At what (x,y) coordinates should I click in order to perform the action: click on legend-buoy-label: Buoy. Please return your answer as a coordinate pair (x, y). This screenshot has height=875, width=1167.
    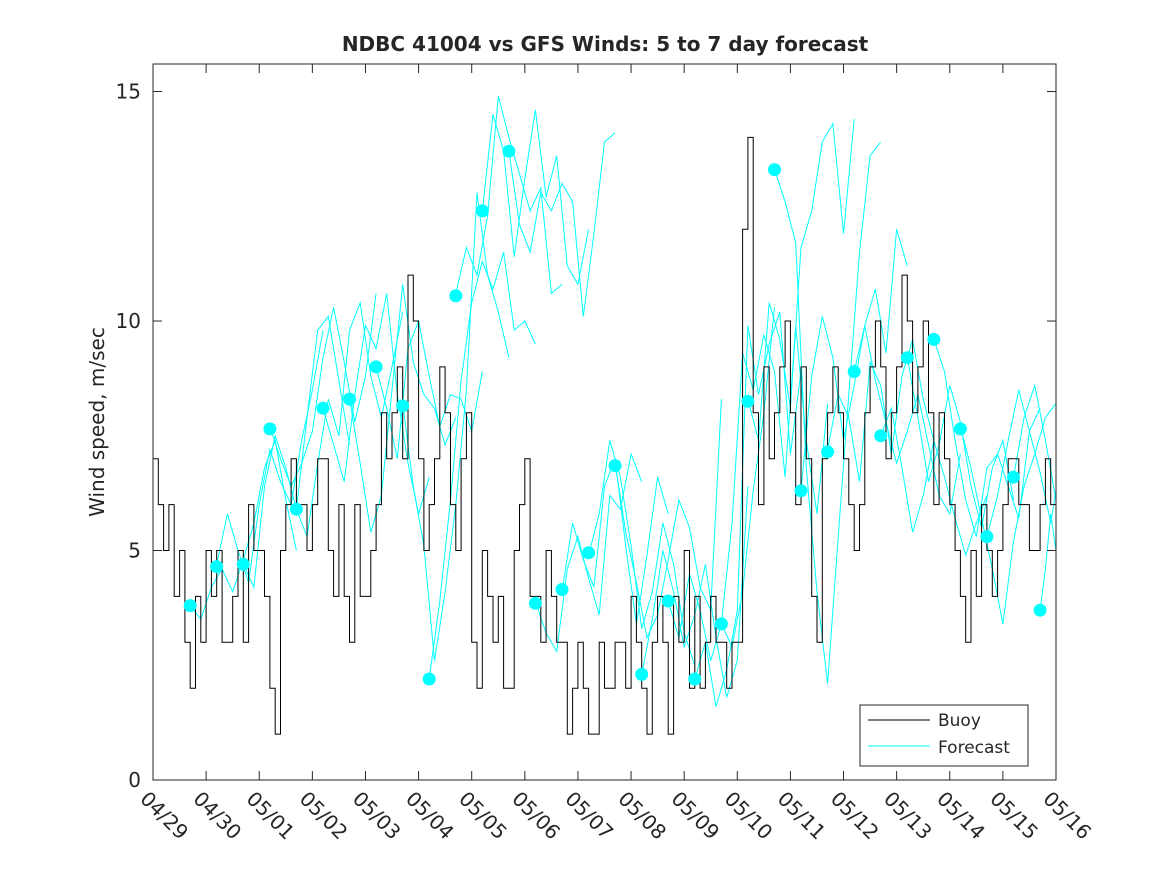
    Looking at the image, I should click on (959, 721).